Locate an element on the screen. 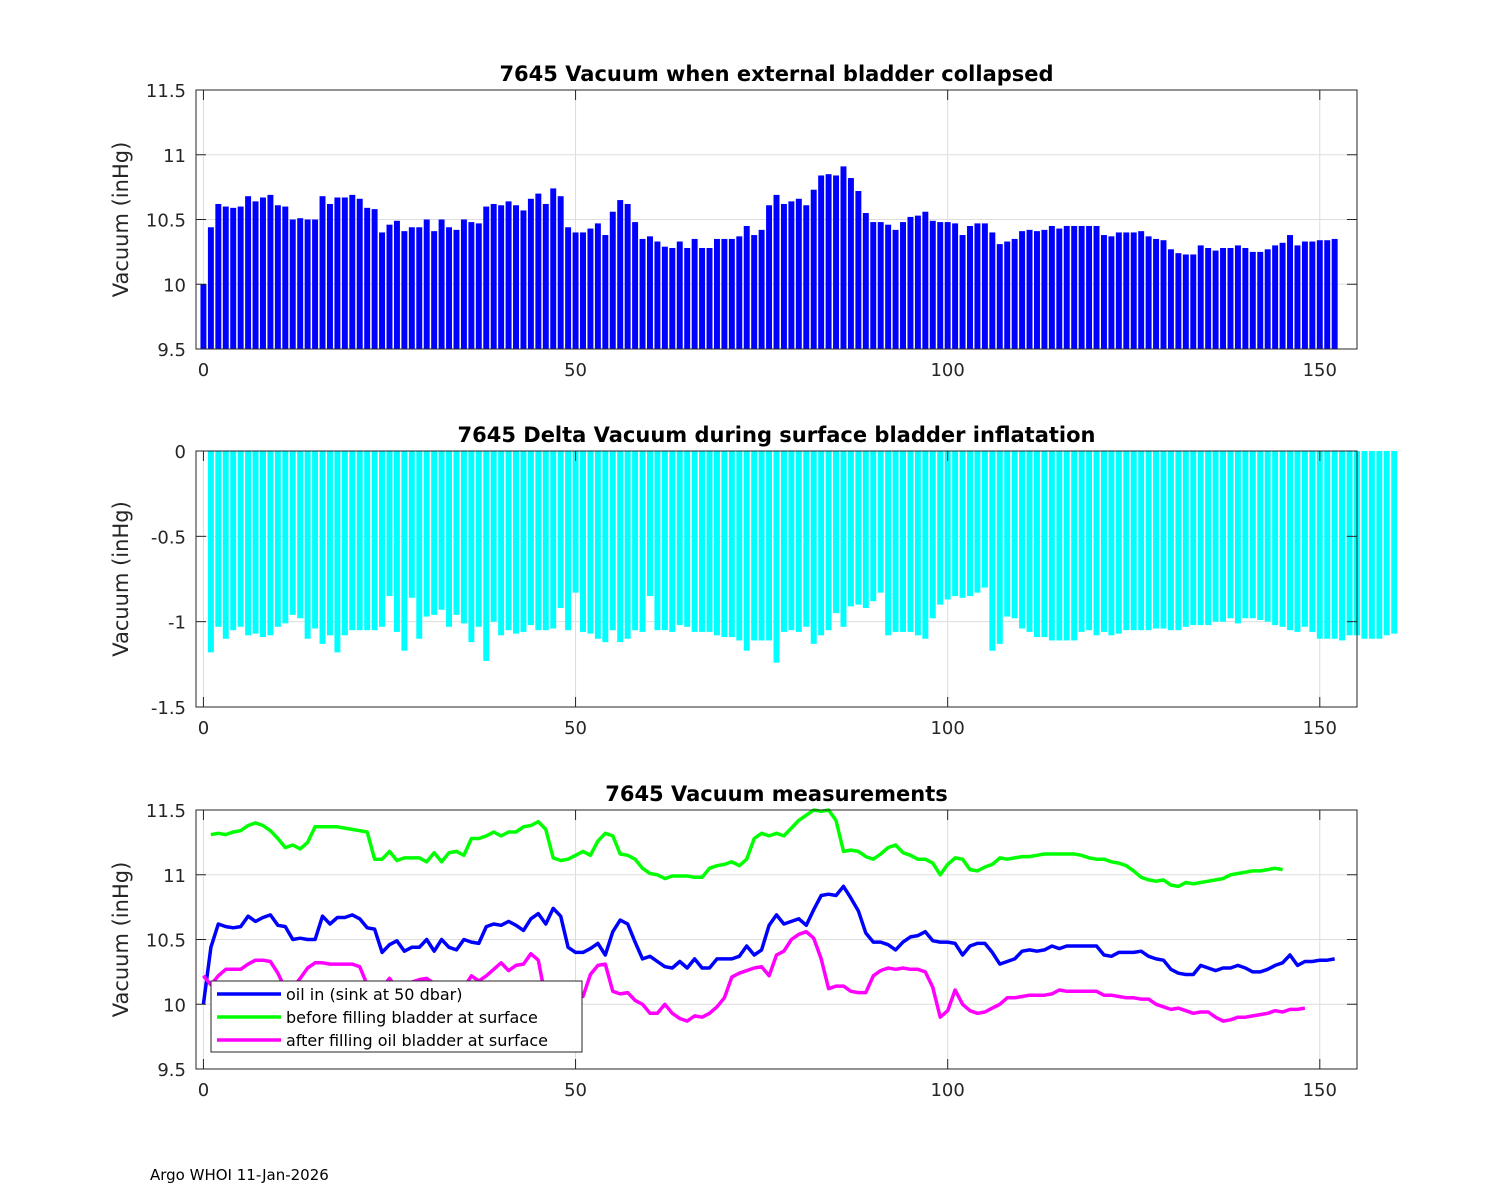  y-tick-label: 9.5 is located at coordinates (171, 1070).